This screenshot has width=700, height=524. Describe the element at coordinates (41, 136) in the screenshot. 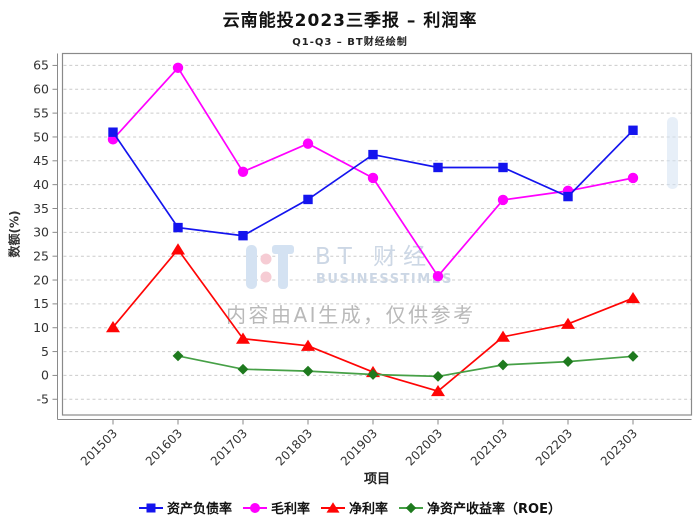

I see `y-tick-label: 50` at that location.